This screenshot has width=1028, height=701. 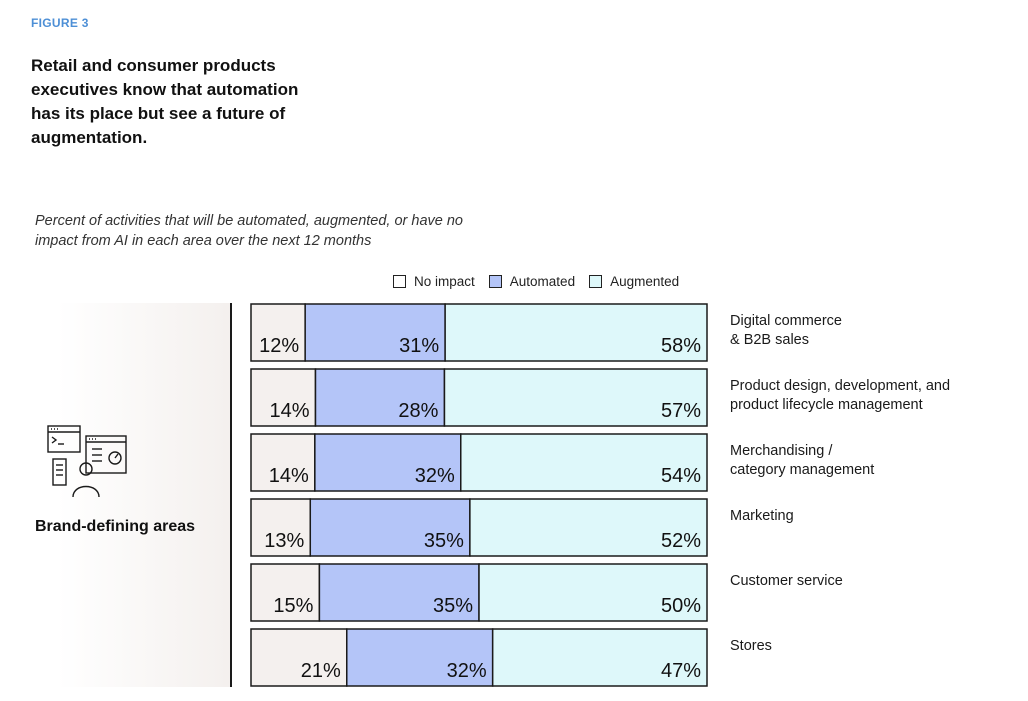 I want to click on legend-item-augmented: Augmented, so click(x=634, y=281).